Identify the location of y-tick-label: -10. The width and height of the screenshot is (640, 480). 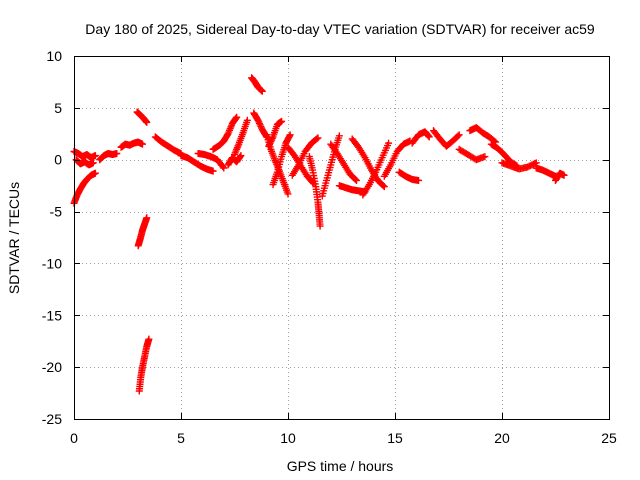
(52, 263).